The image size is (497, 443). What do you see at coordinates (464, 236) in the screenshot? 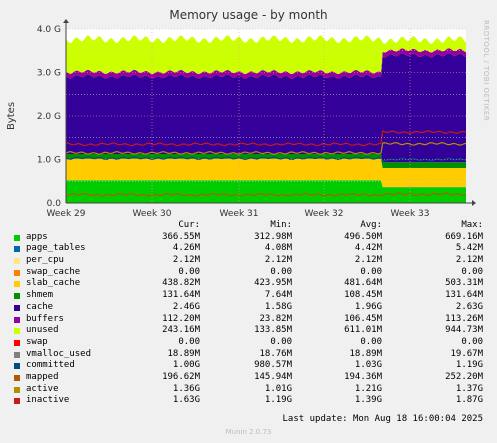
I see `legend-max: 669.16M` at bounding box center [464, 236].